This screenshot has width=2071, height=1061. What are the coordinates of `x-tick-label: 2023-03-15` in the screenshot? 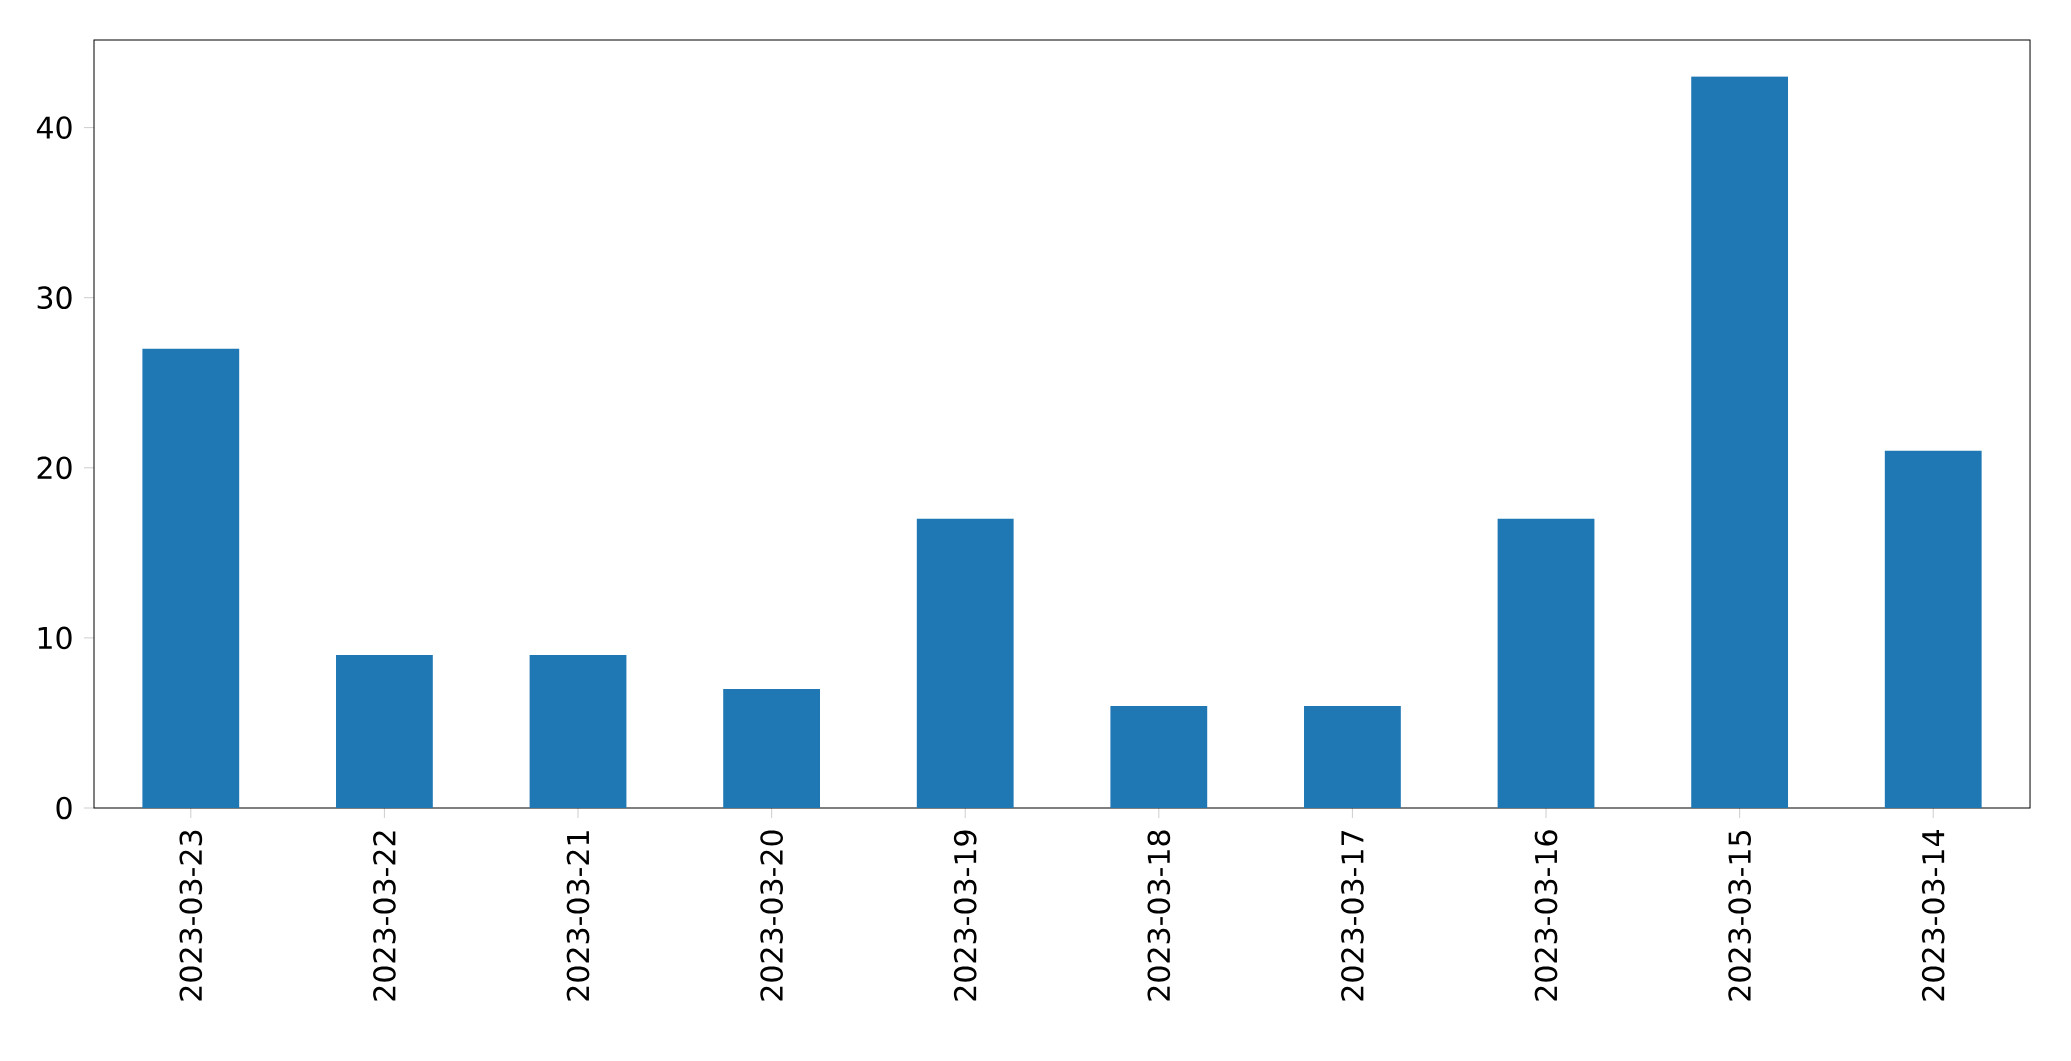 It's located at (1739, 916).